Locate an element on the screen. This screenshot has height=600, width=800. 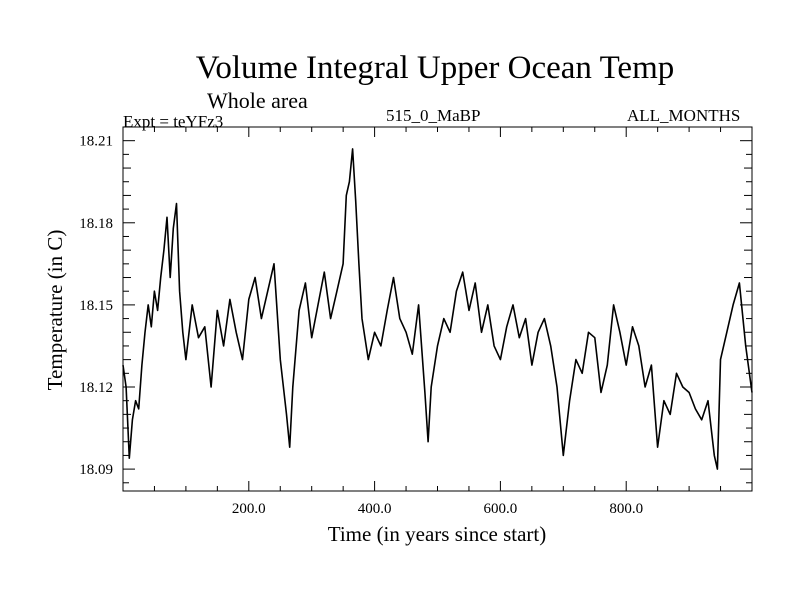
y-tick-label: 18.12 is located at coordinates (96, 388).